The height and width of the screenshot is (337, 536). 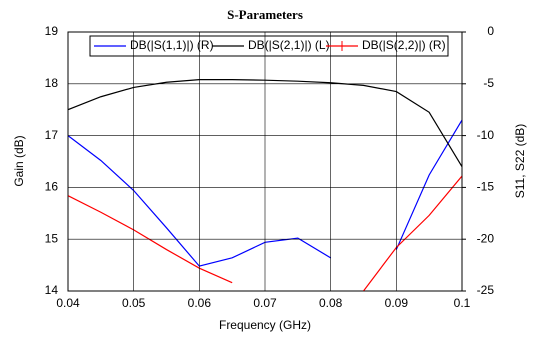 What do you see at coordinates (331, 303) in the screenshot?
I see `x-tick-label: 0.08` at bounding box center [331, 303].